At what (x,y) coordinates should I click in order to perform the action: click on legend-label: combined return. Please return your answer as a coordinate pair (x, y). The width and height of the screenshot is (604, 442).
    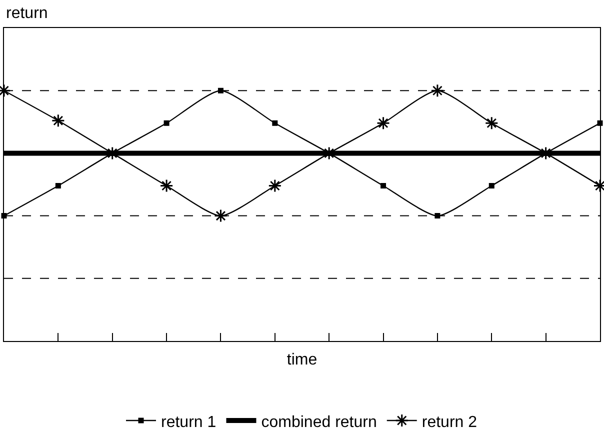
    Looking at the image, I should click on (319, 422).